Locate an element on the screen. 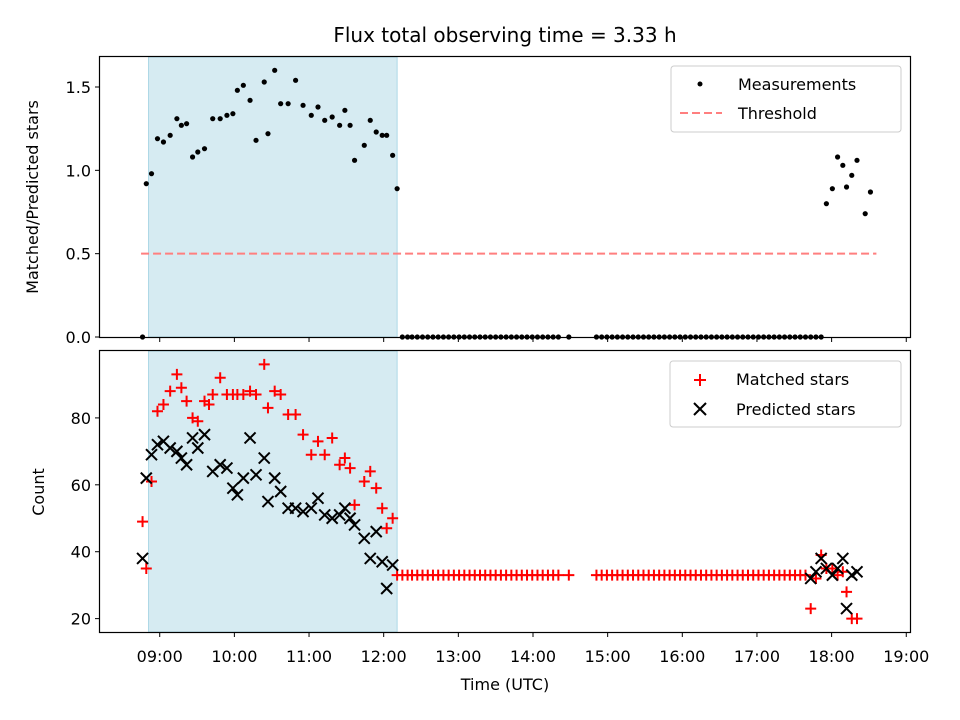 This screenshot has width=960, height=720. highlight-span-bottom is located at coordinates (273, 491).